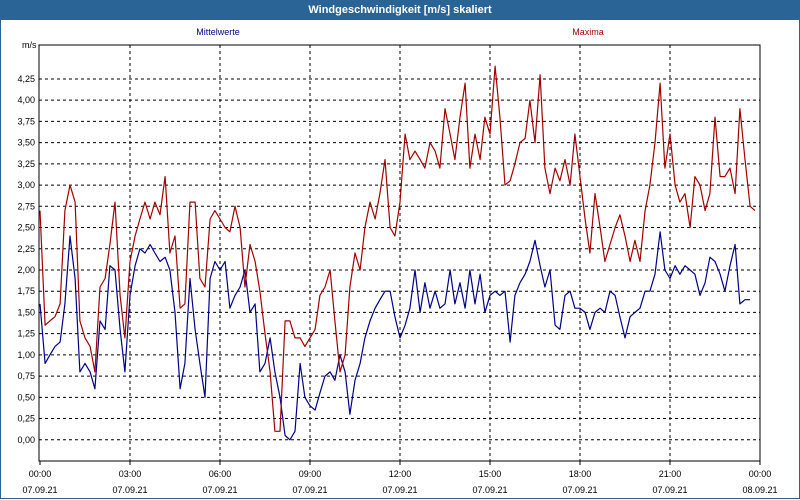 The height and width of the screenshot is (500, 800). What do you see at coordinates (29, 45) in the screenshot?
I see `y-axis-unit-label: m/s` at bounding box center [29, 45].